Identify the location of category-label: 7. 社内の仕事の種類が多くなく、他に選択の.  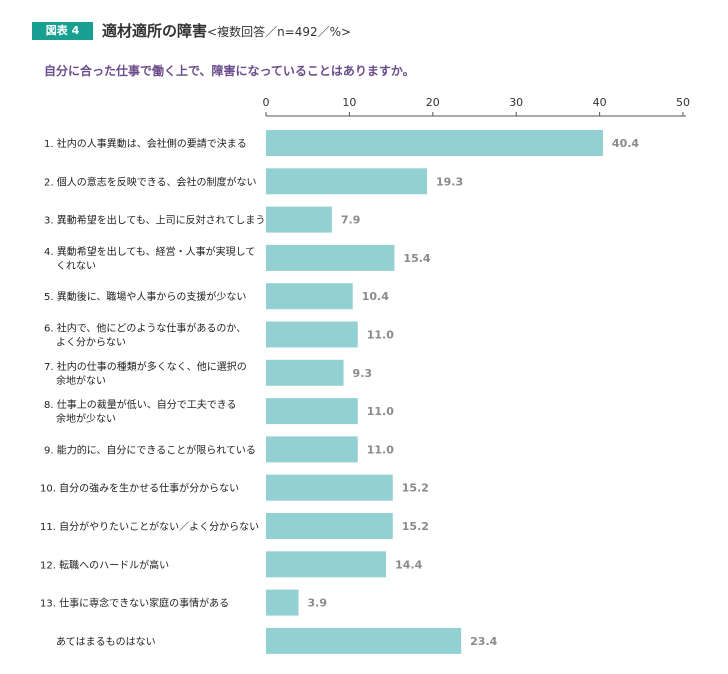
(145, 366).